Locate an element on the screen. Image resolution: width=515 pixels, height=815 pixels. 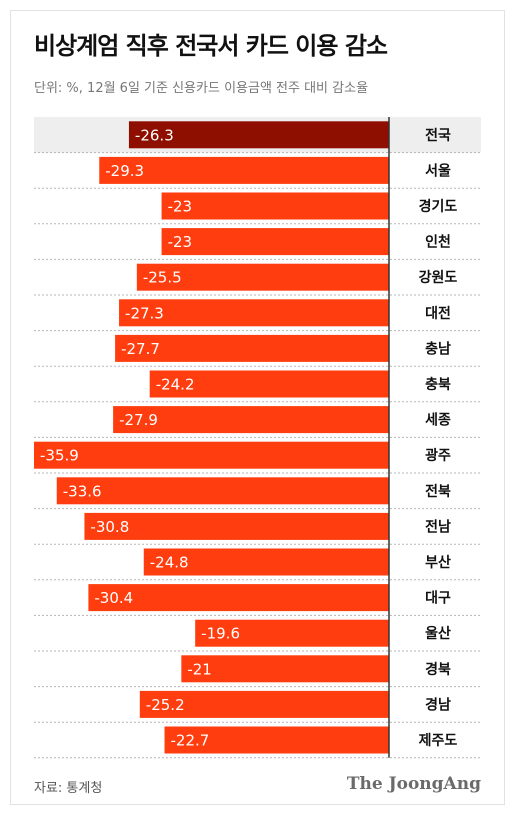
value-label: -19.6 is located at coordinates (220, 634).